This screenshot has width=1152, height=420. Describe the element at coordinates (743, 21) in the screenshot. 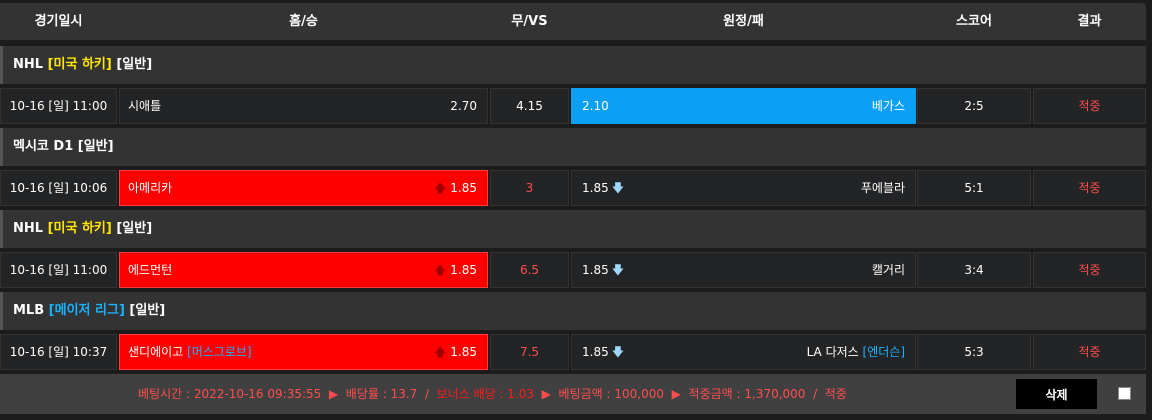

I see `header-away: 원정/패` at that location.